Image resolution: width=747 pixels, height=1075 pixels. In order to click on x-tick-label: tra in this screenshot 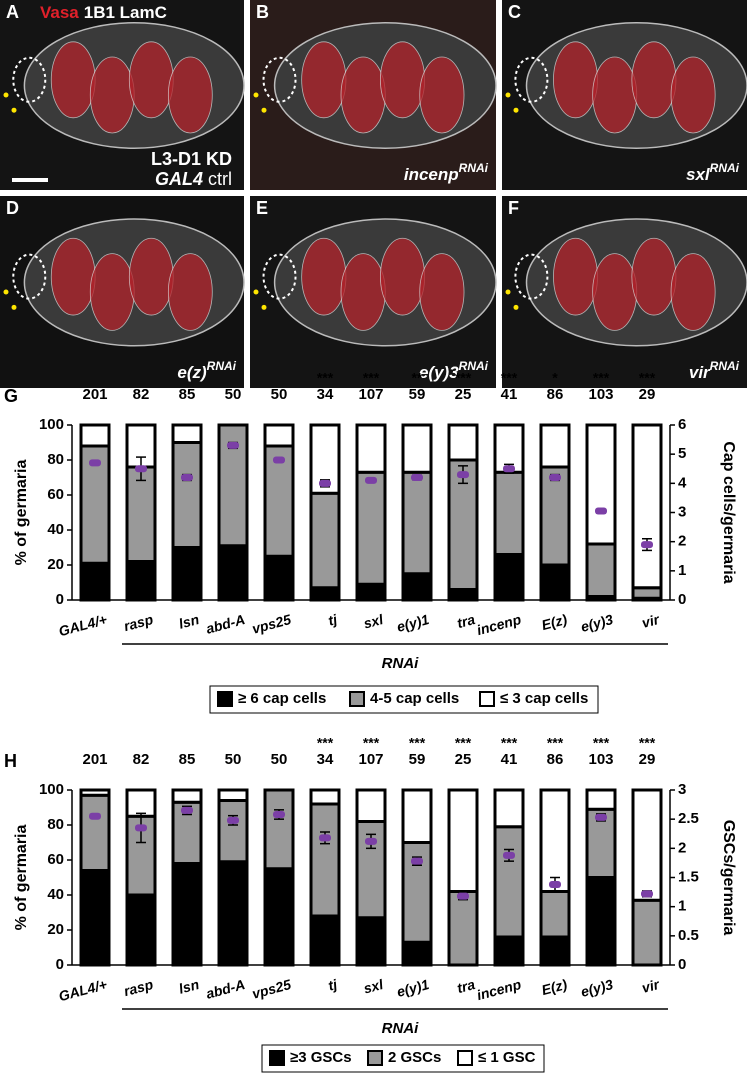, I will do `click(466, 986)`.